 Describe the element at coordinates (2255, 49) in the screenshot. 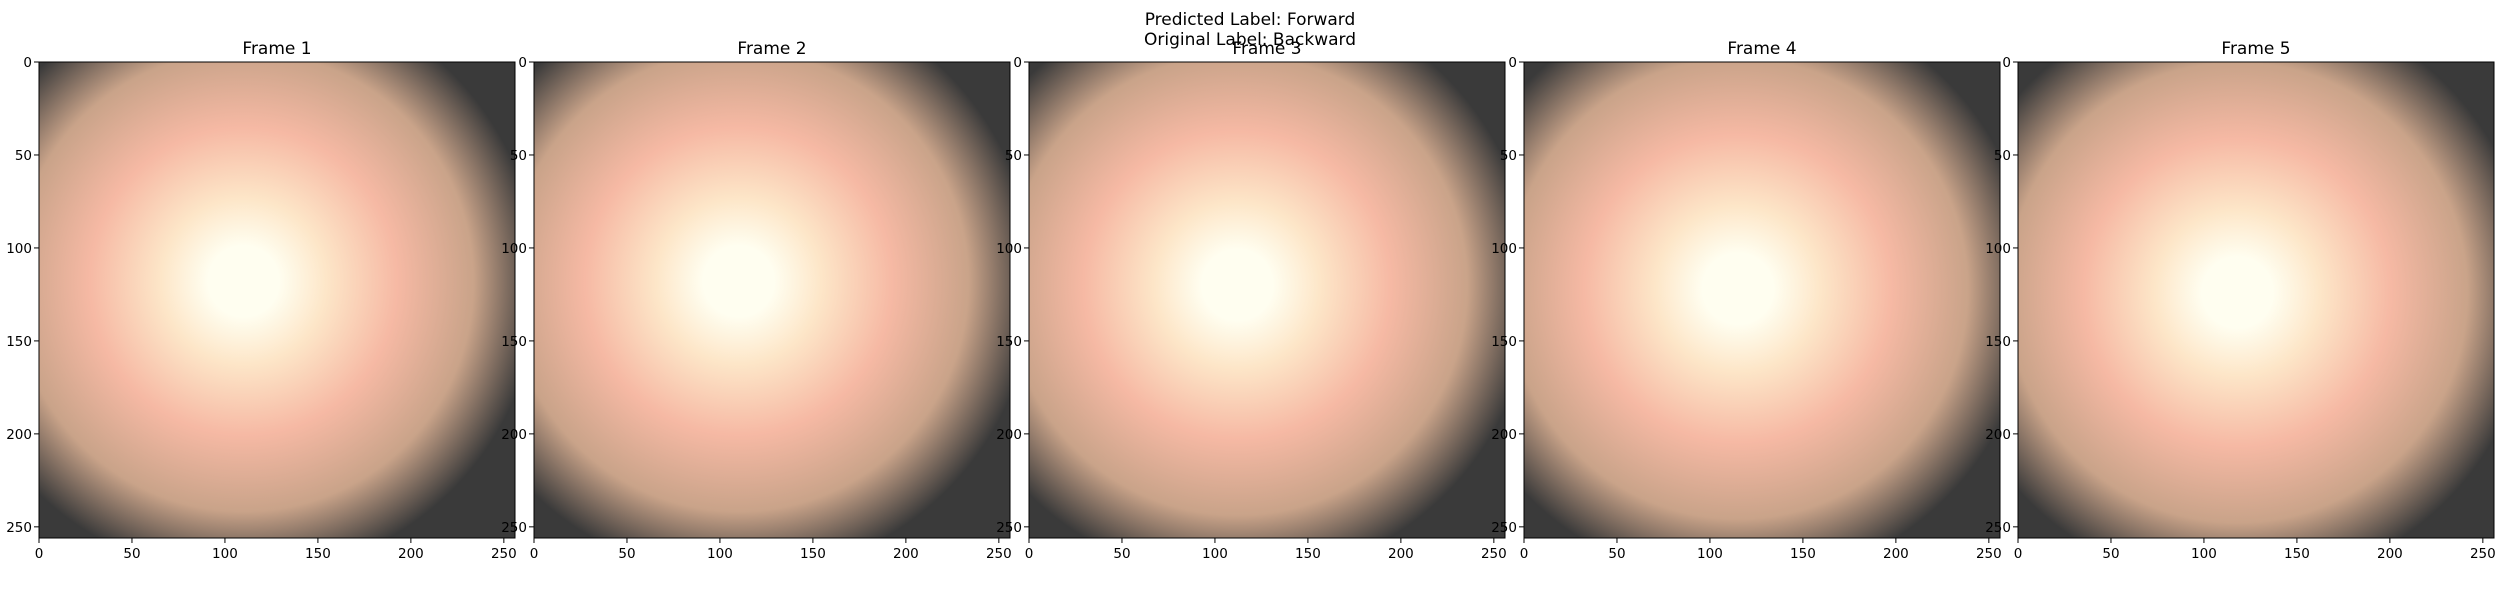

I see `frame-title-5: Frame 5` at that location.